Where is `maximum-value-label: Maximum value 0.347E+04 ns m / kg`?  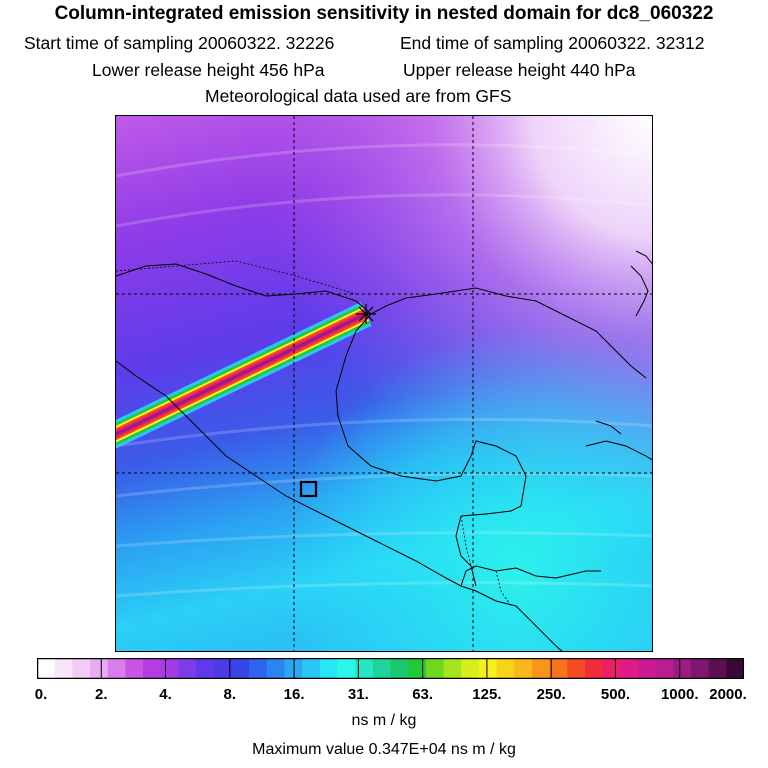
maximum-value-label: Maximum value 0.347E+04 ns m / kg is located at coordinates (384, 749).